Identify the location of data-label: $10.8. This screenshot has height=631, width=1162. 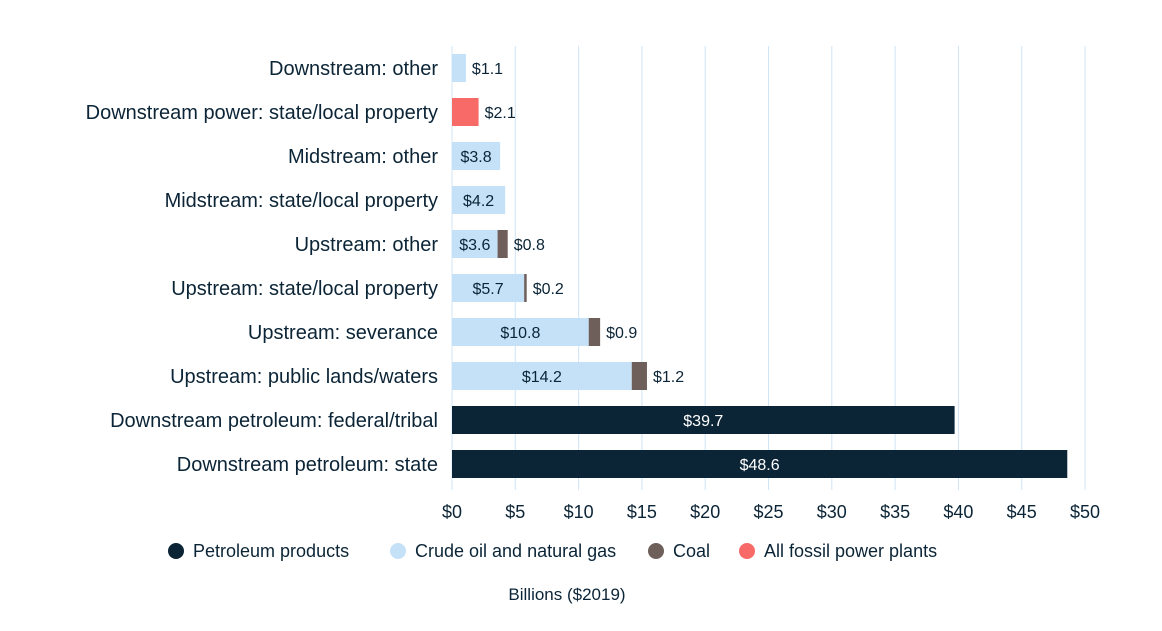
(520, 333).